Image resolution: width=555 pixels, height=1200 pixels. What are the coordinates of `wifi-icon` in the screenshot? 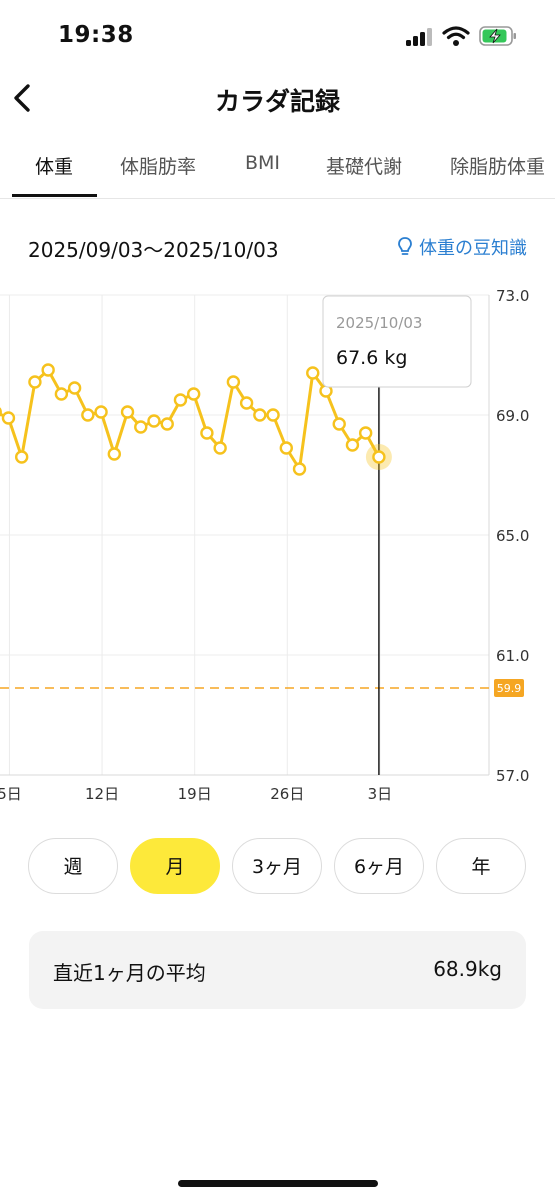 It's located at (456, 36).